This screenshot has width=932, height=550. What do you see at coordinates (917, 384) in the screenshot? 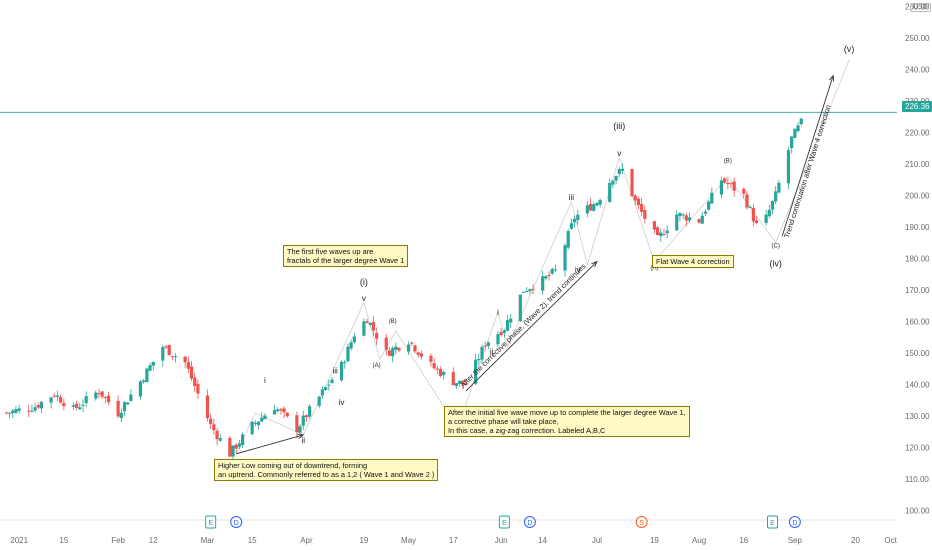
I see `y-tick-label: 140.00` at bounding box center [917, 384].